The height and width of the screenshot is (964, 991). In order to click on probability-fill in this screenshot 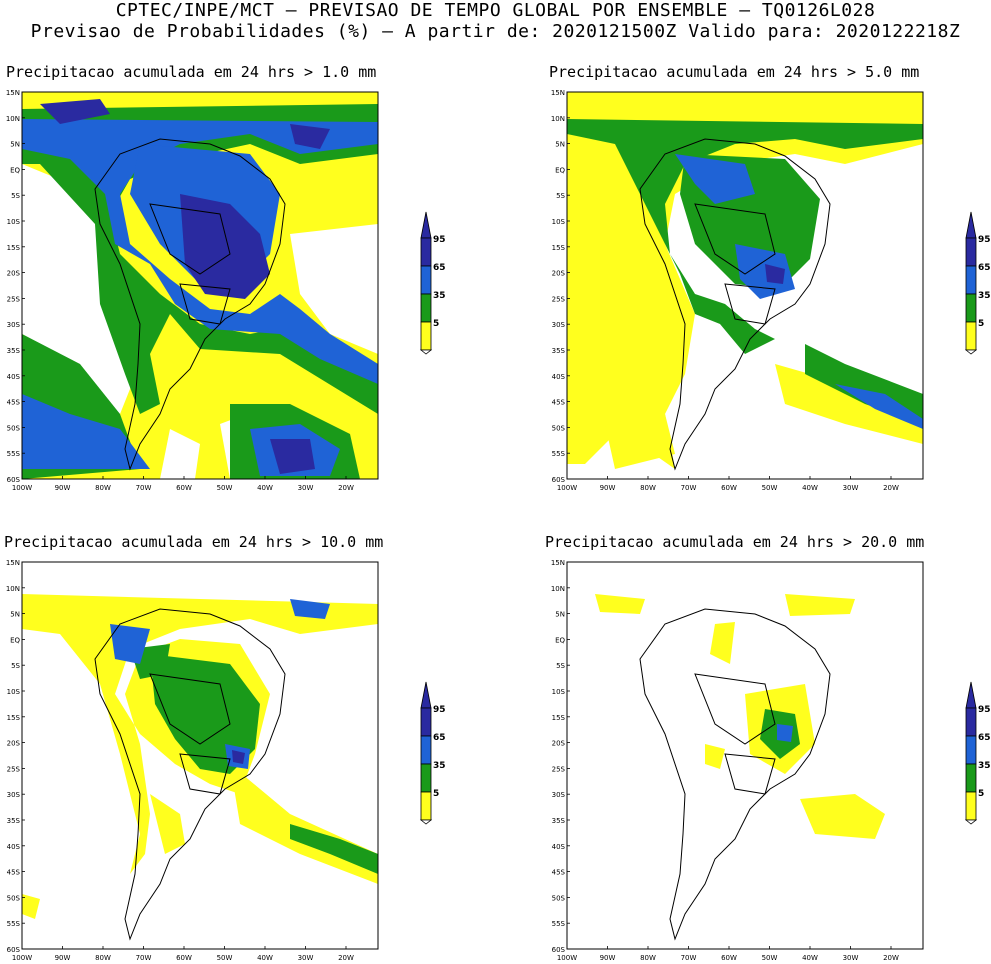, I will do `click(200, 285)`.